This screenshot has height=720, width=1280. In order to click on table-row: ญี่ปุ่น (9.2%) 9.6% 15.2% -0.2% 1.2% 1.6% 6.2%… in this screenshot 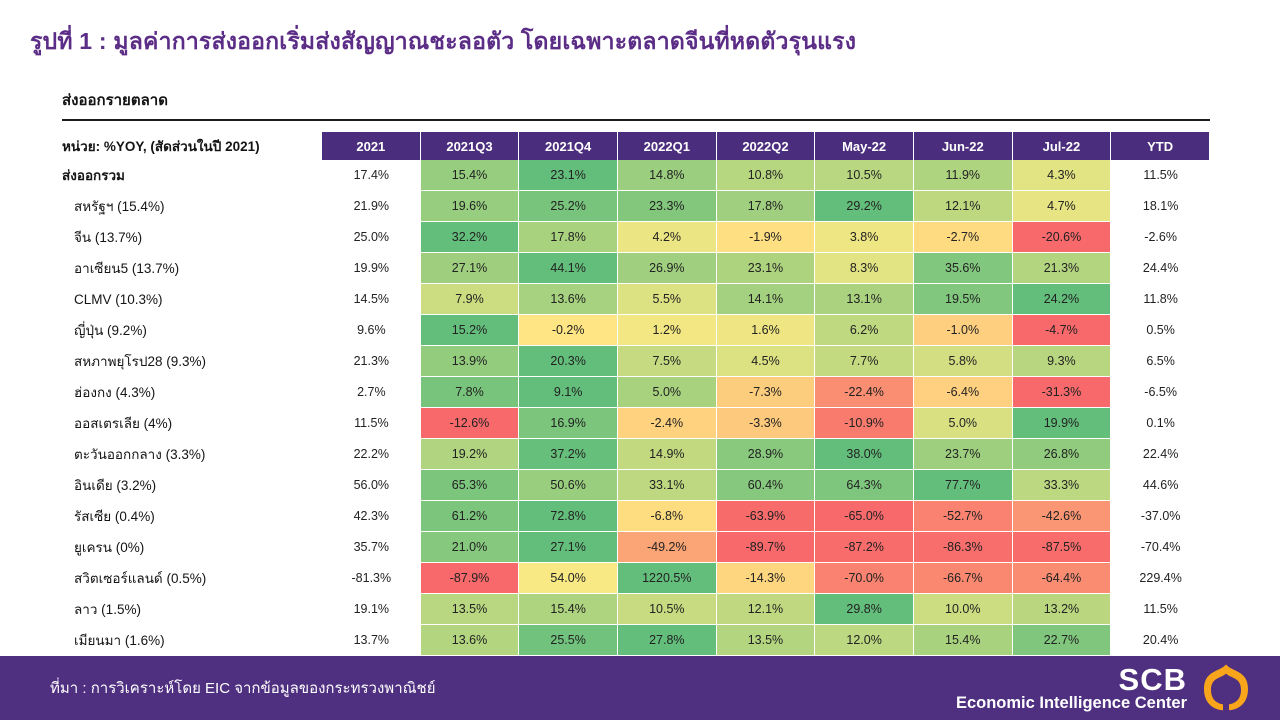, I will do `click(636, 330)`.